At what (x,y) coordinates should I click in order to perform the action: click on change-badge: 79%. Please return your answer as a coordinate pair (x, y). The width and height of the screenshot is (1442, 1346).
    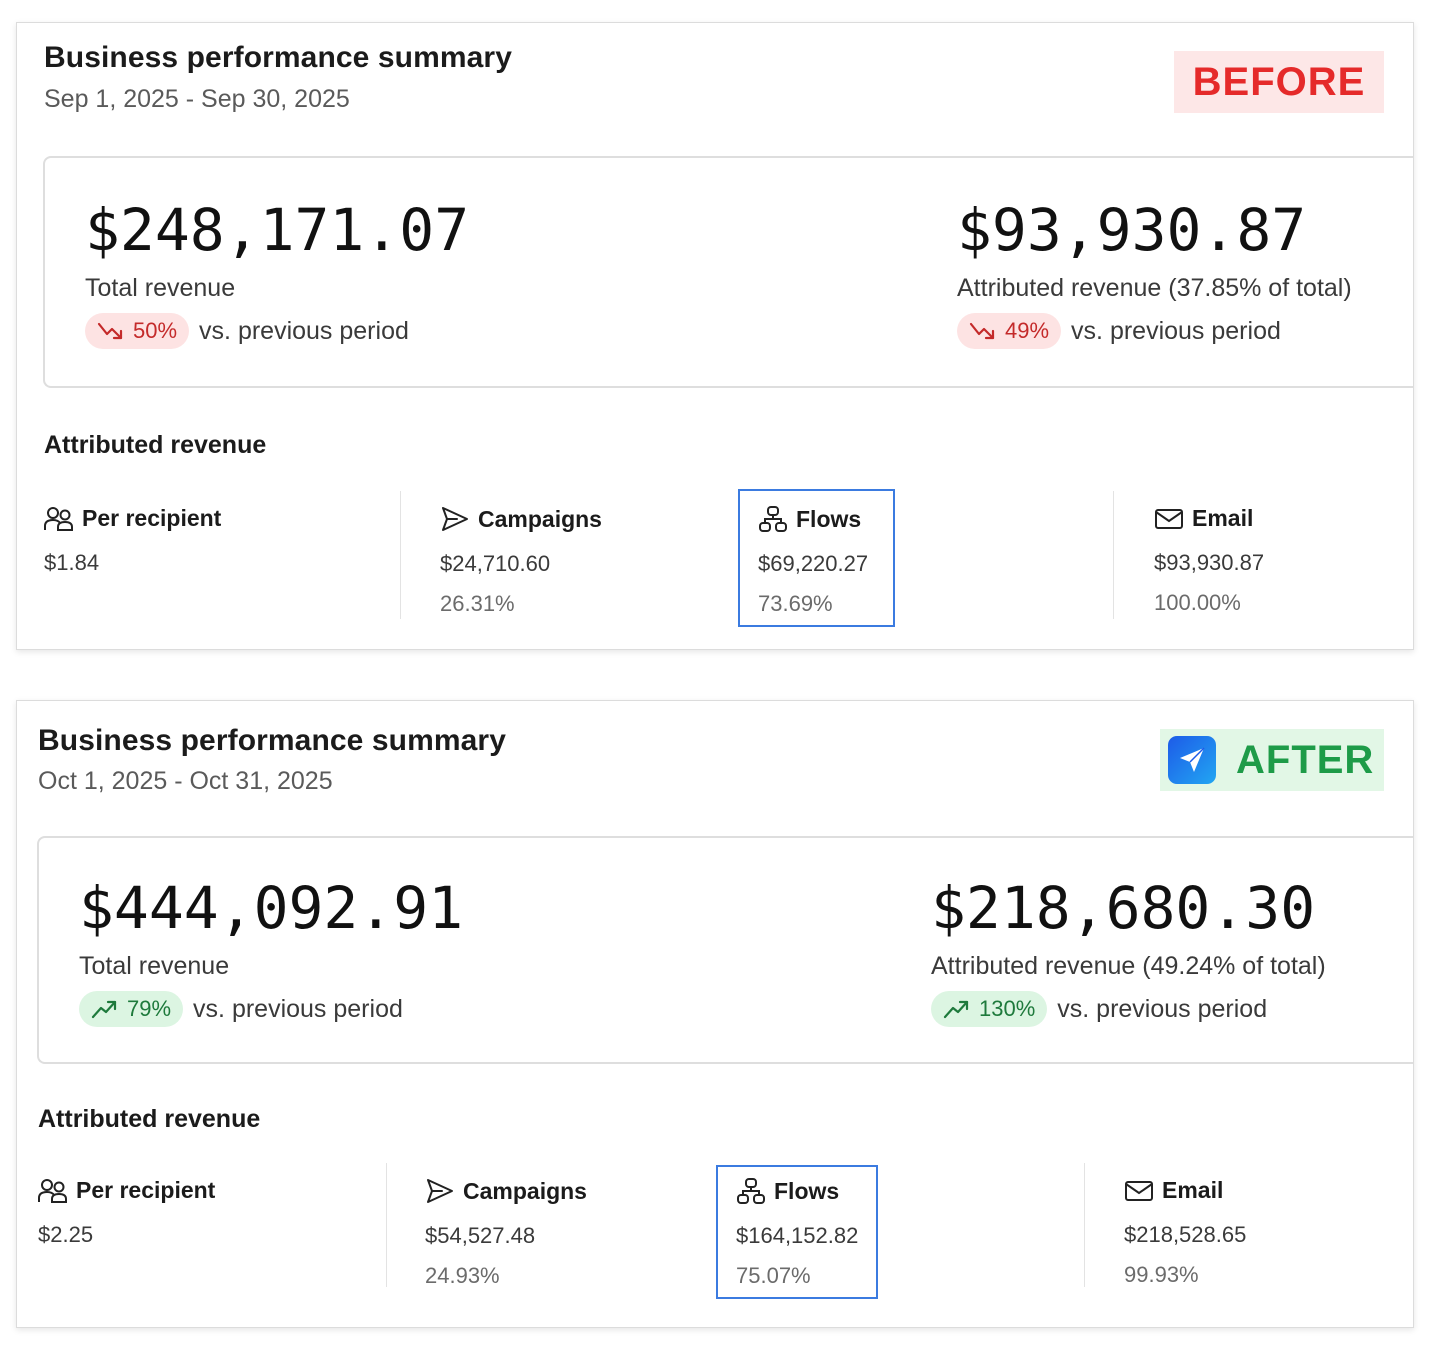
    Looking at the image, I should click on (131, 1009).